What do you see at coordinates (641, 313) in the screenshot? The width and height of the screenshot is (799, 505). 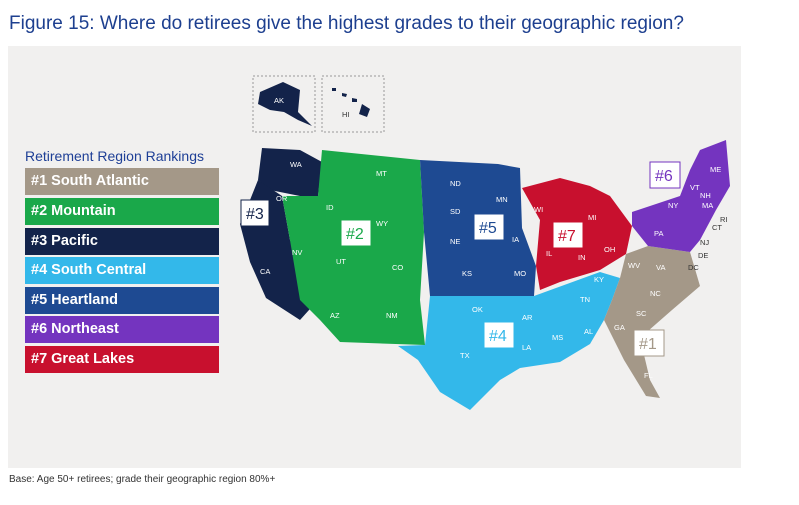 I see `label-SC: SC` at bounding box center [641, 313].